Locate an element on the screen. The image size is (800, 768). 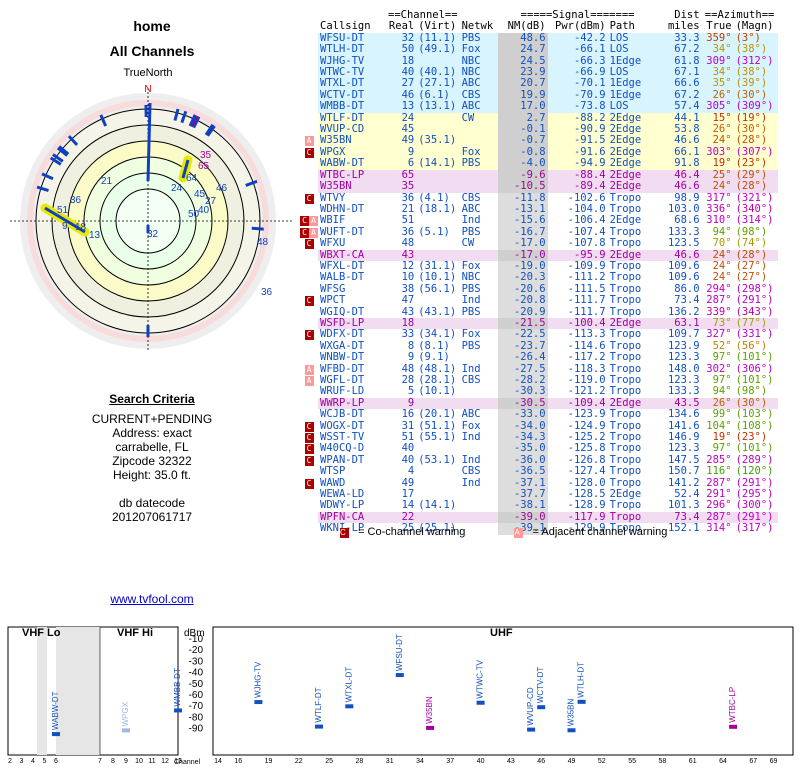
cell-tr: 19° is located at coordinates (722, 437).